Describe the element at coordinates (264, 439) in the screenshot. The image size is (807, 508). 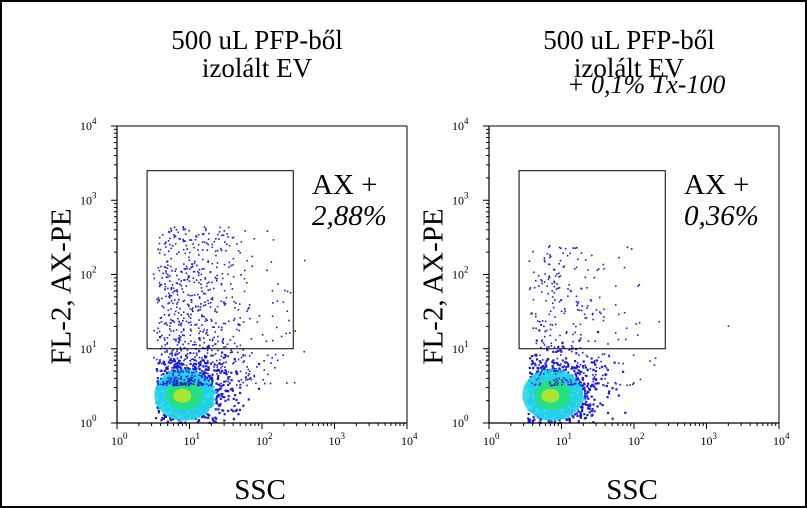
I see `left-x-tick-label: 102` at that location.